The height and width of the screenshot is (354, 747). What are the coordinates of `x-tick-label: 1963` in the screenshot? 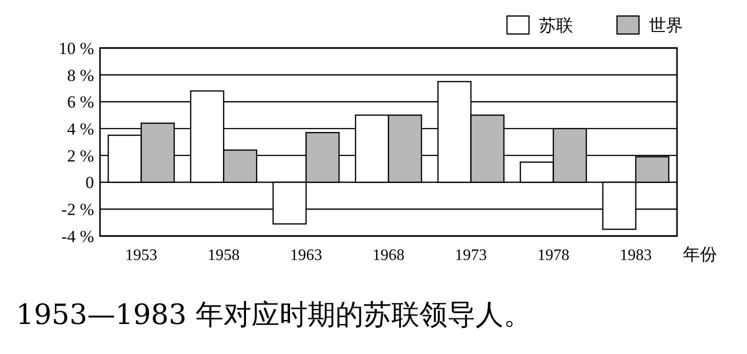 It's located at (306, 255).